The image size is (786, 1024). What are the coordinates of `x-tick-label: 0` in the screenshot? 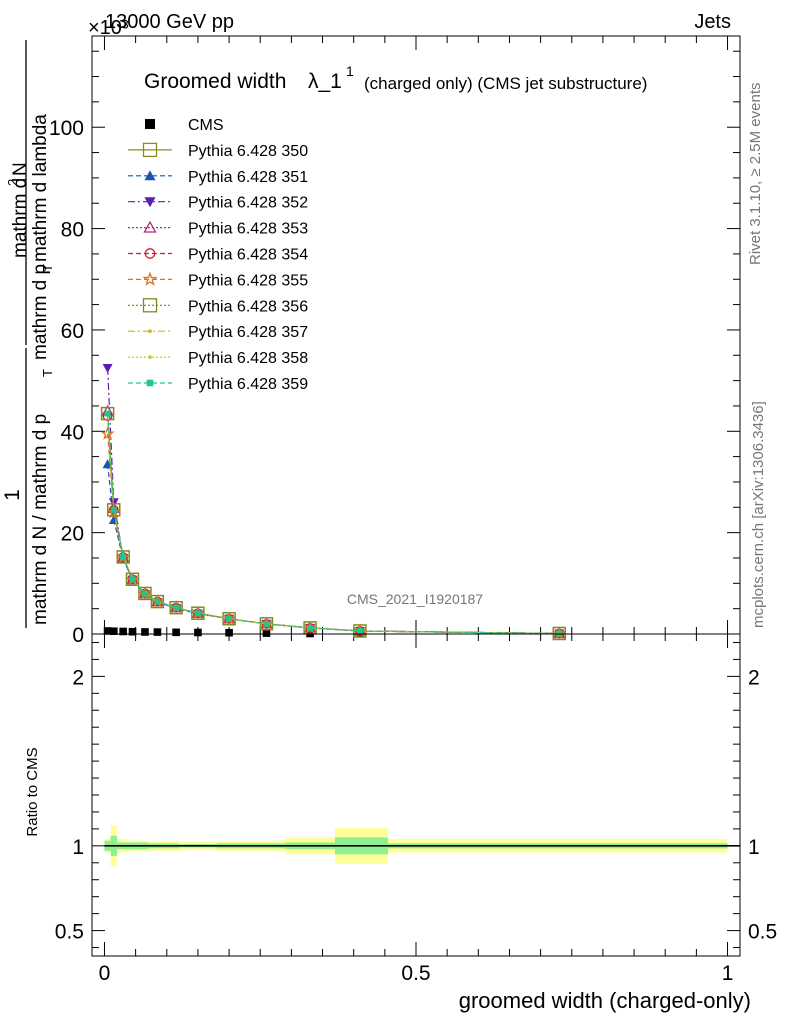 It's located at (105, 973).